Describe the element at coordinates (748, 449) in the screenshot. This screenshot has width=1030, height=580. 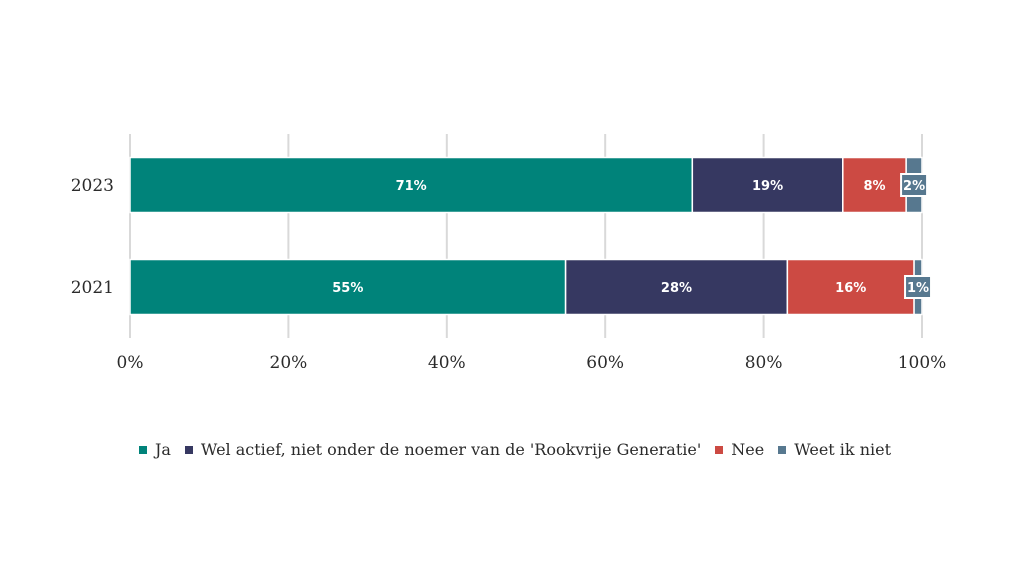
I see `legend-label: Nee` at that location.